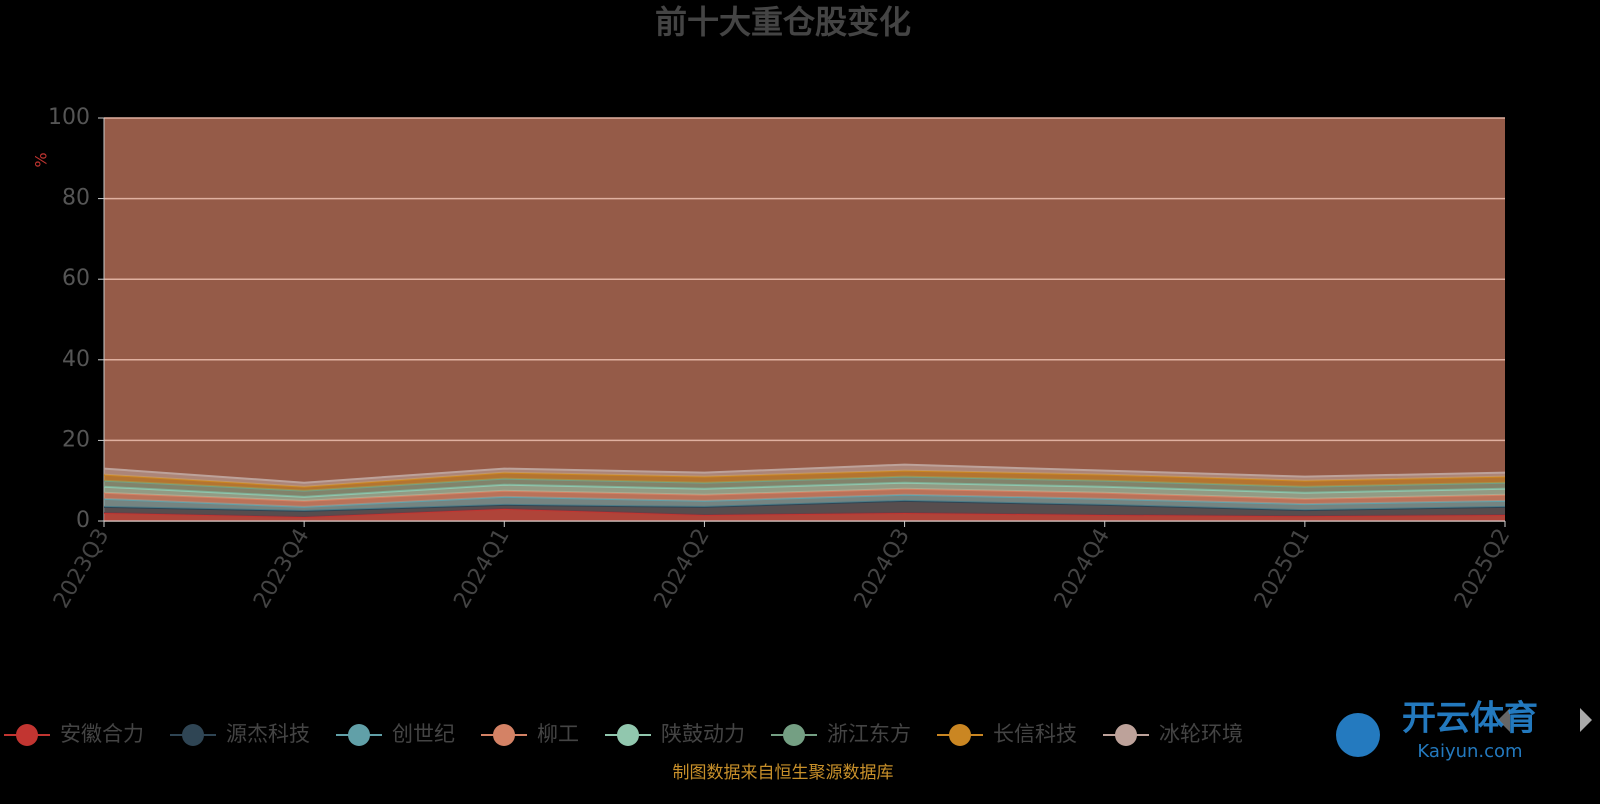 Image resolution: width=1600 pixels, height=804 pixels. I want to click on watermark-icon, so click(1358, 735).